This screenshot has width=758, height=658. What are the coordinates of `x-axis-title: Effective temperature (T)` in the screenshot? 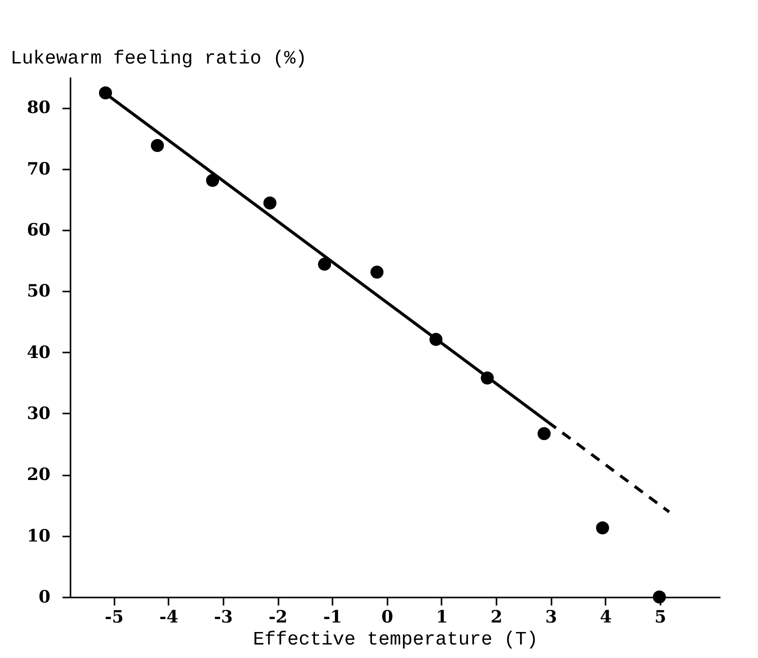 It's located at (395, 639).